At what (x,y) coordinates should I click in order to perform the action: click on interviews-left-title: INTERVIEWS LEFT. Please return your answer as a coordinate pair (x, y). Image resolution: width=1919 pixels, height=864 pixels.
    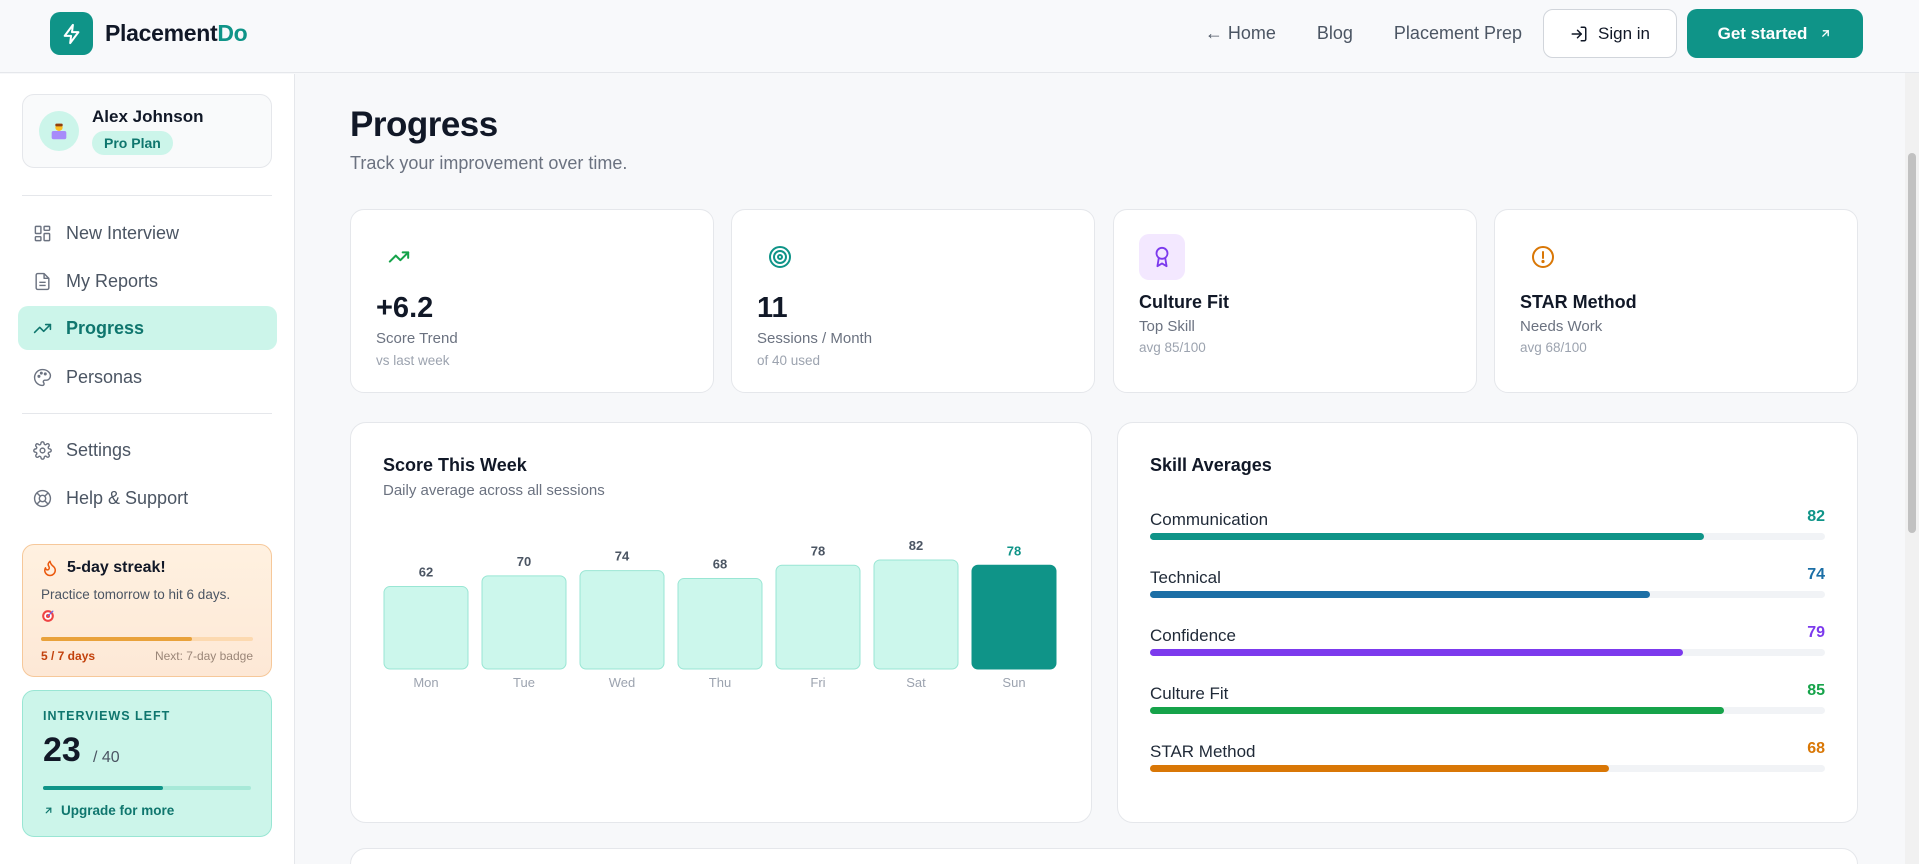
    Looking at the image, I should click on (107, 716).